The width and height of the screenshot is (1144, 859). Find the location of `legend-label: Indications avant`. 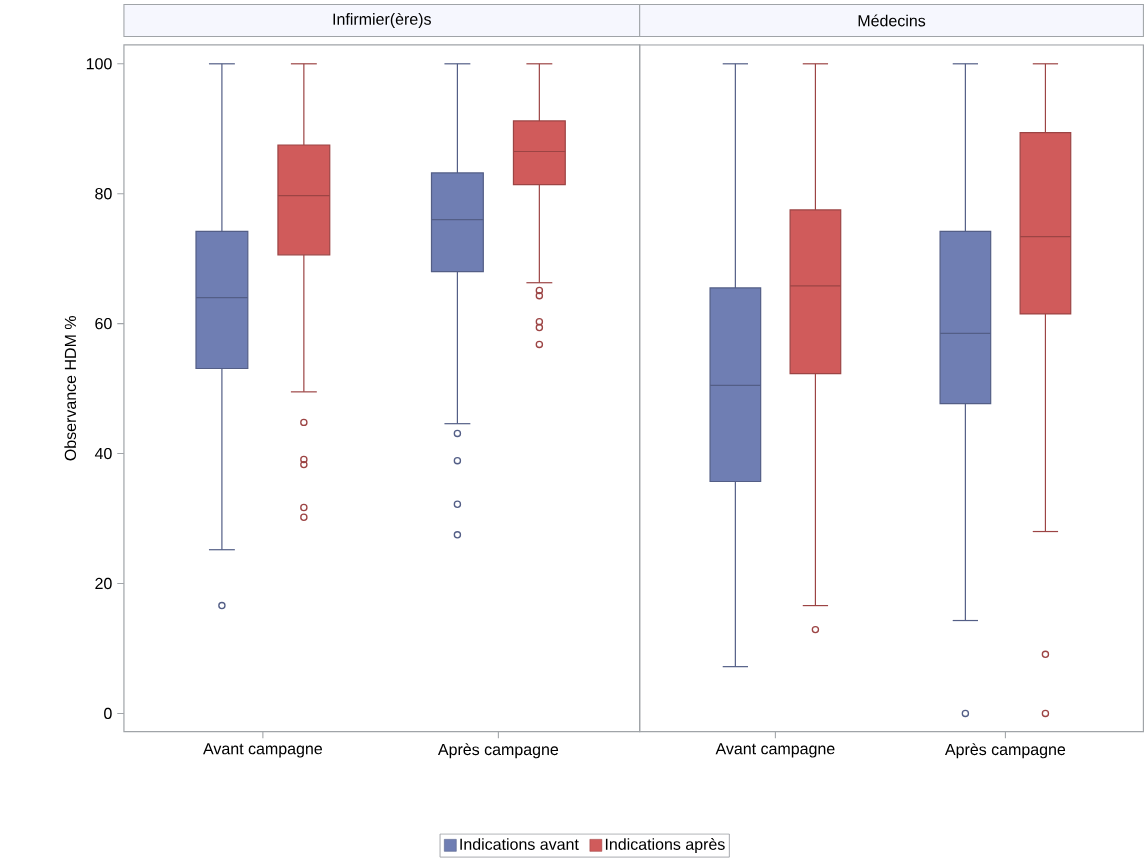

legend-label: Indications avant is located at coordinates (519, 844).